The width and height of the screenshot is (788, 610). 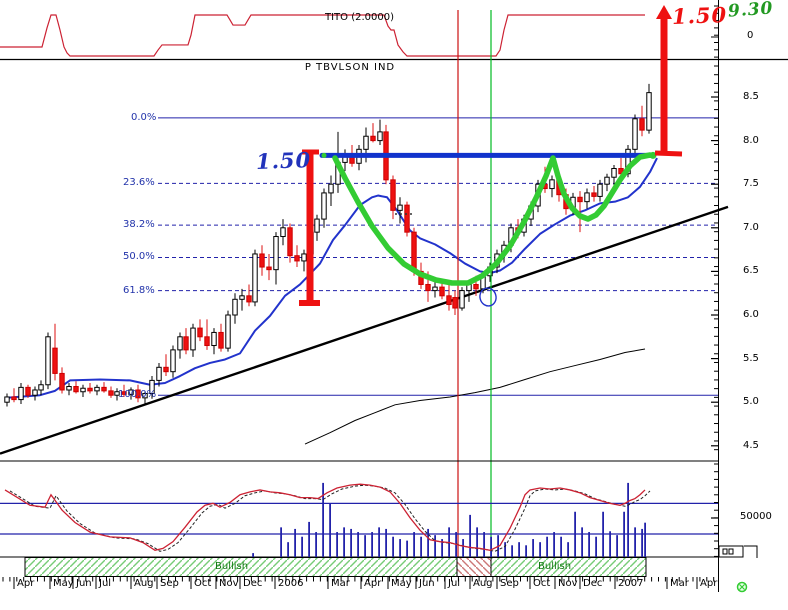 I want to click on ribbon-segment-none, so click(x=682, y=567).